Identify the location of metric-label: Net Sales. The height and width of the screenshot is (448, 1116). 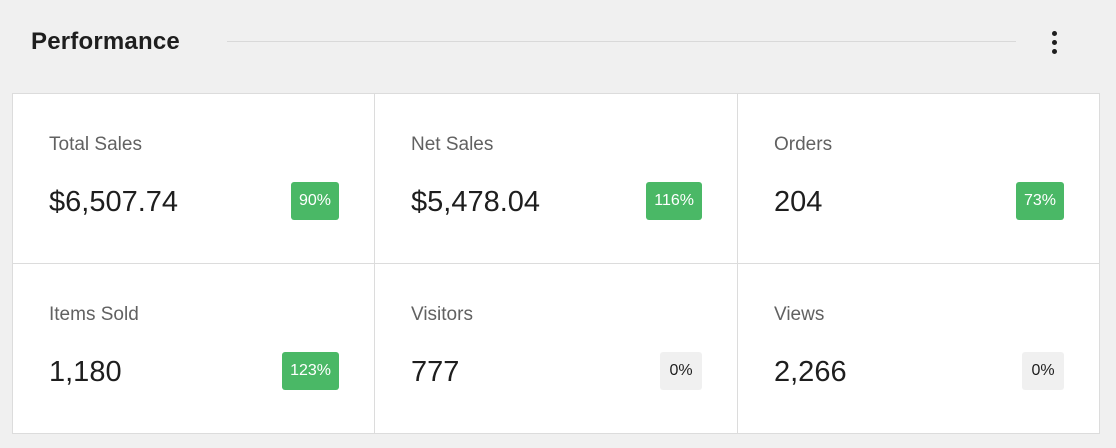
(452, 144).